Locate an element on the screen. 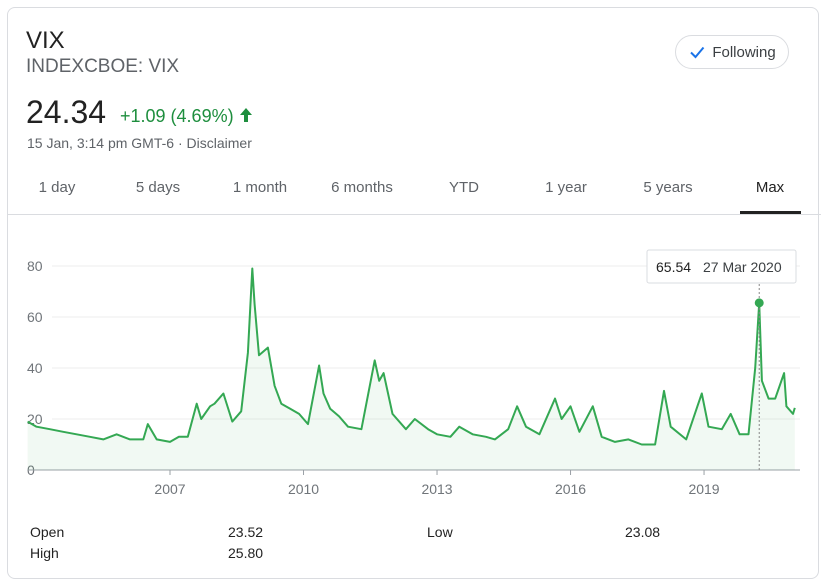 This screenshot has height=588, width=828. tab: 1 month is located at coordinates (260, 187).